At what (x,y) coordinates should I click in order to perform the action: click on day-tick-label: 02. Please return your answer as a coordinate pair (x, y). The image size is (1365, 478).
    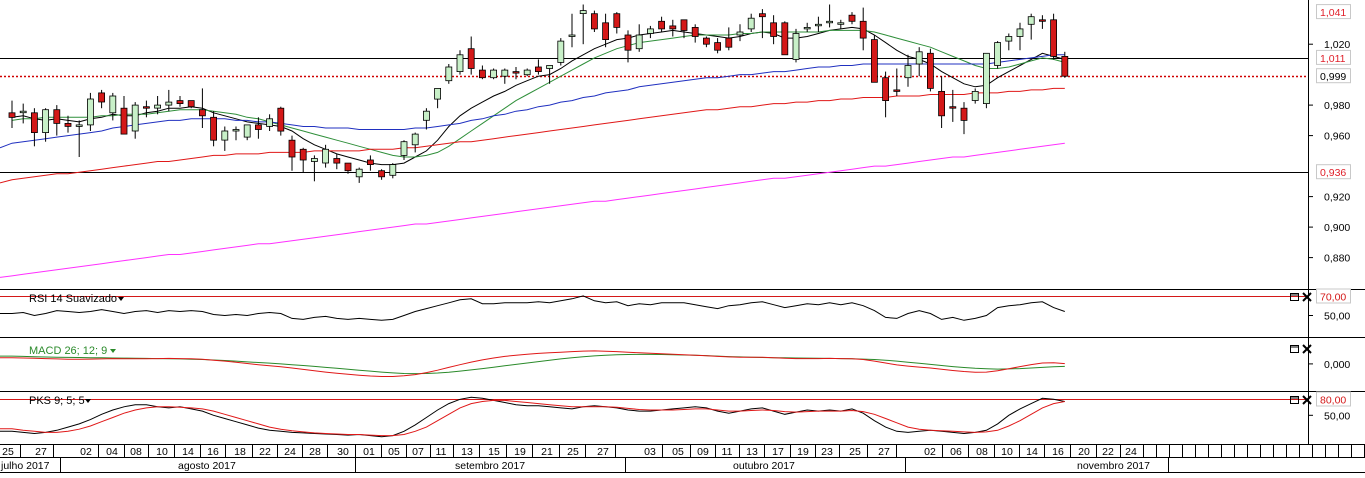
    Looking at the image, I should click on (930, 452).